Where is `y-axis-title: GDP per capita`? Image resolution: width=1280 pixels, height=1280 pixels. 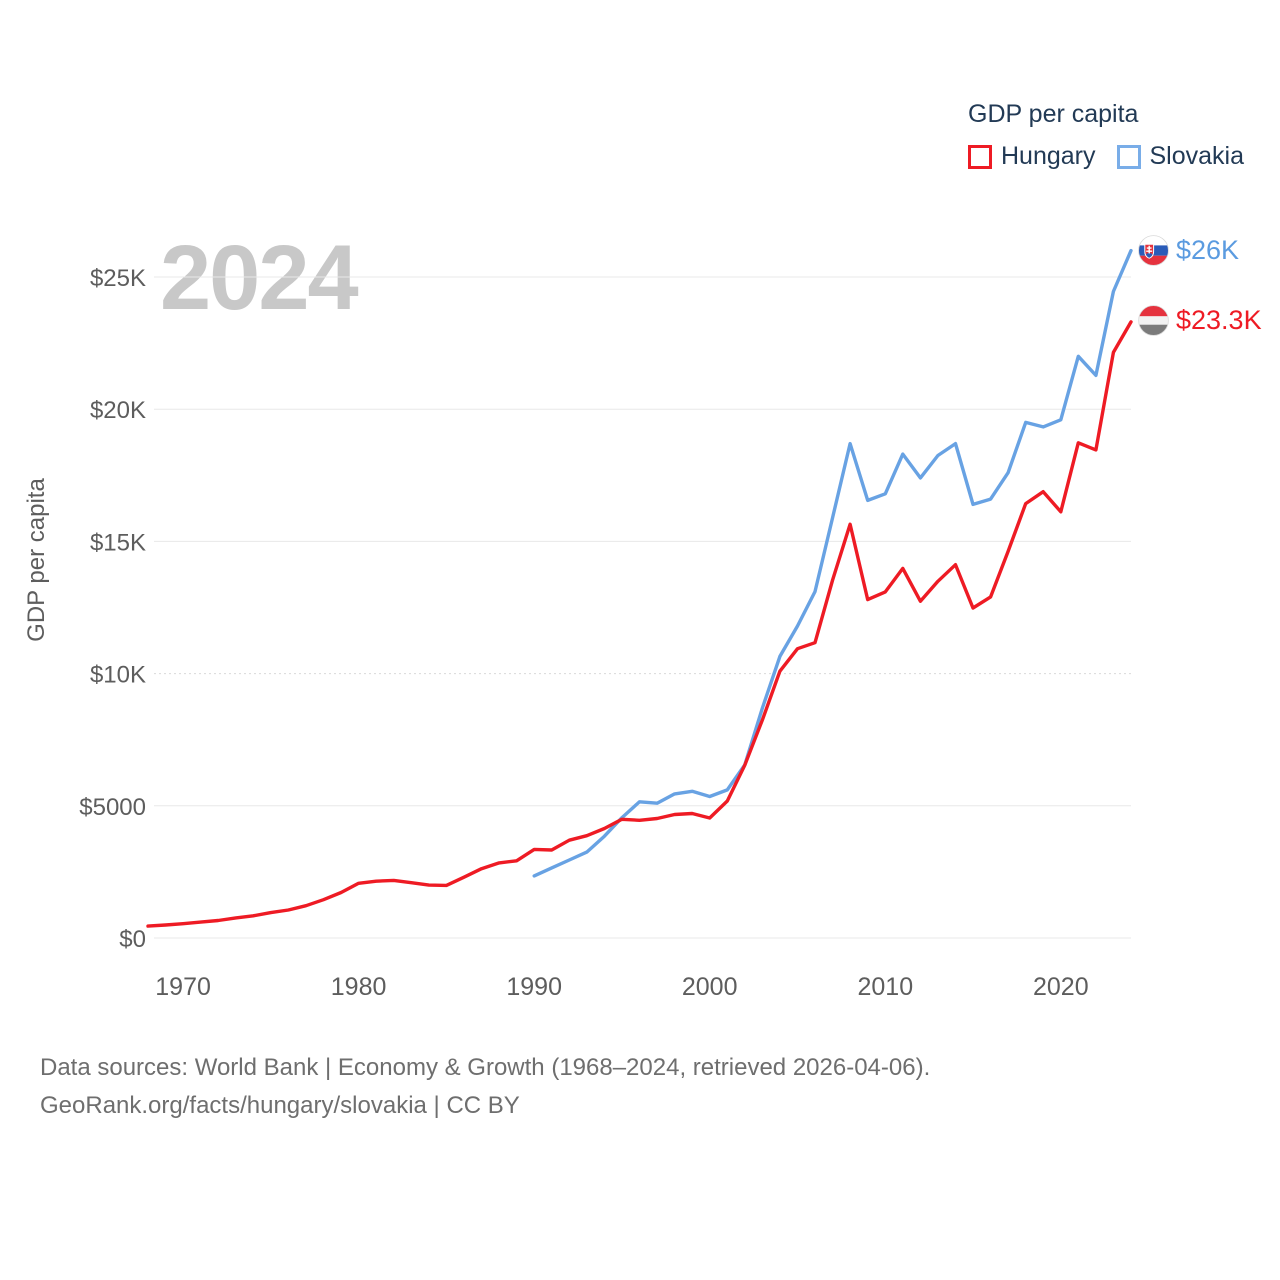
y-axis-title: GDP per capita is located at coordinates (36, 560).